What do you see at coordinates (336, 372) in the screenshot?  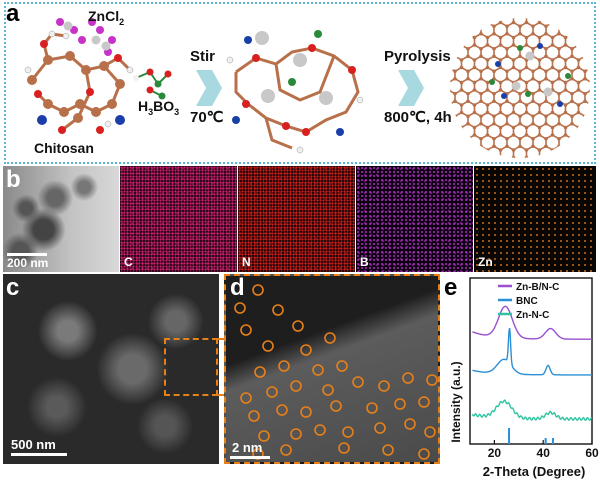 I see `single-atom-markers` at bounding box center [336, 372].